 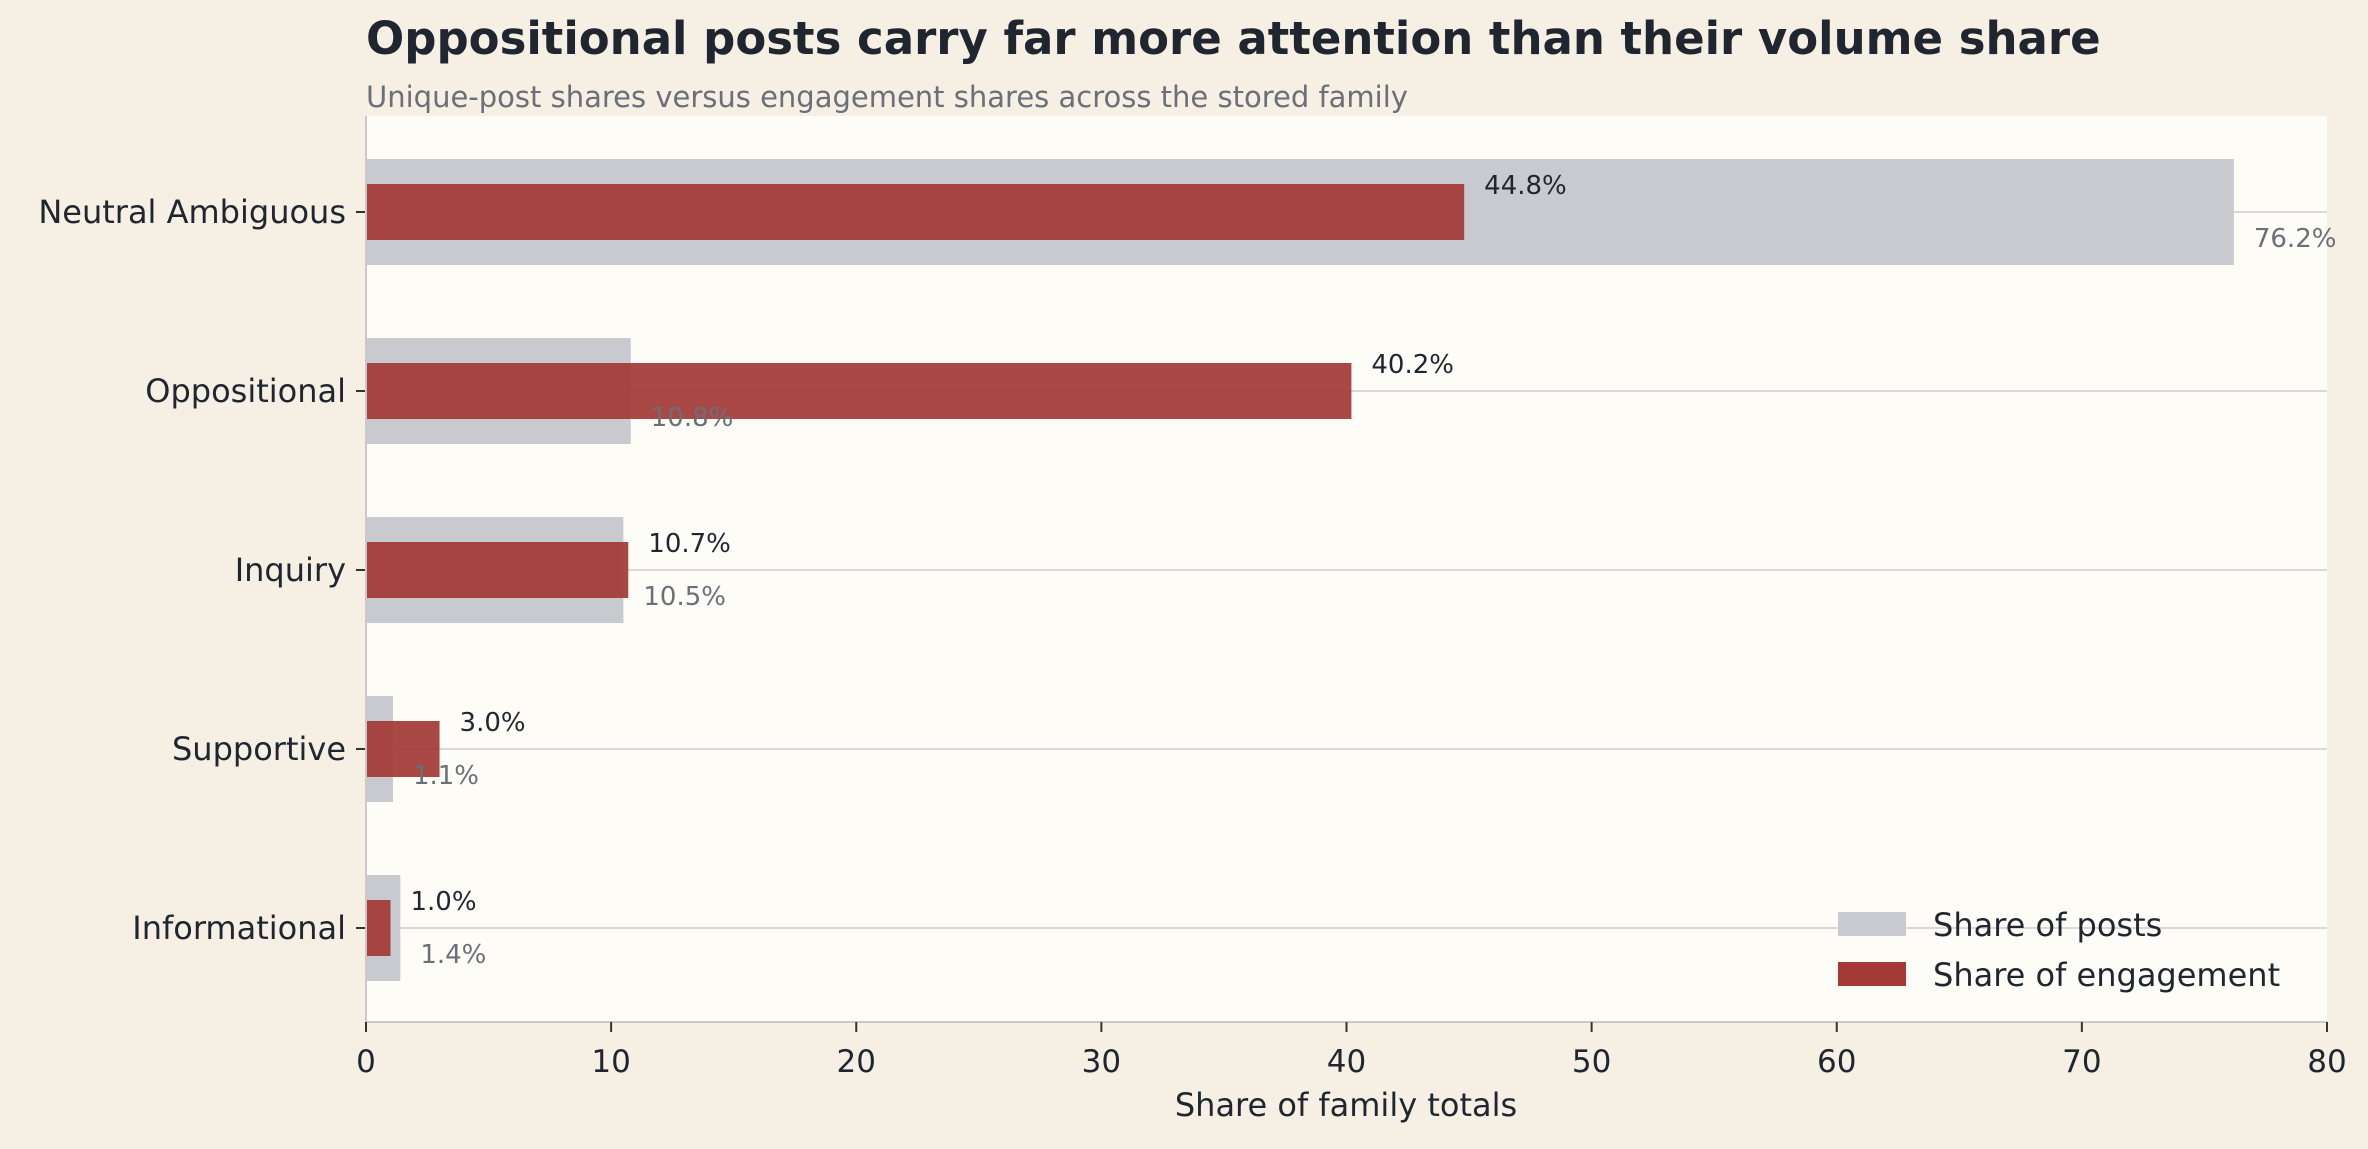 What do you see at coordinates (444, 902) in the screenshot?
I see `data-label-engagement: 1.0%` at bounding box center [444, 902].